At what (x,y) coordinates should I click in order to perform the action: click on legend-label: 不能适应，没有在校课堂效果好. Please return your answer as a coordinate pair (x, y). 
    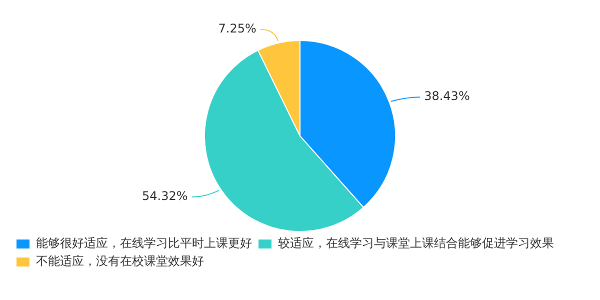
    Looking at the image, I should click on (120, 261).